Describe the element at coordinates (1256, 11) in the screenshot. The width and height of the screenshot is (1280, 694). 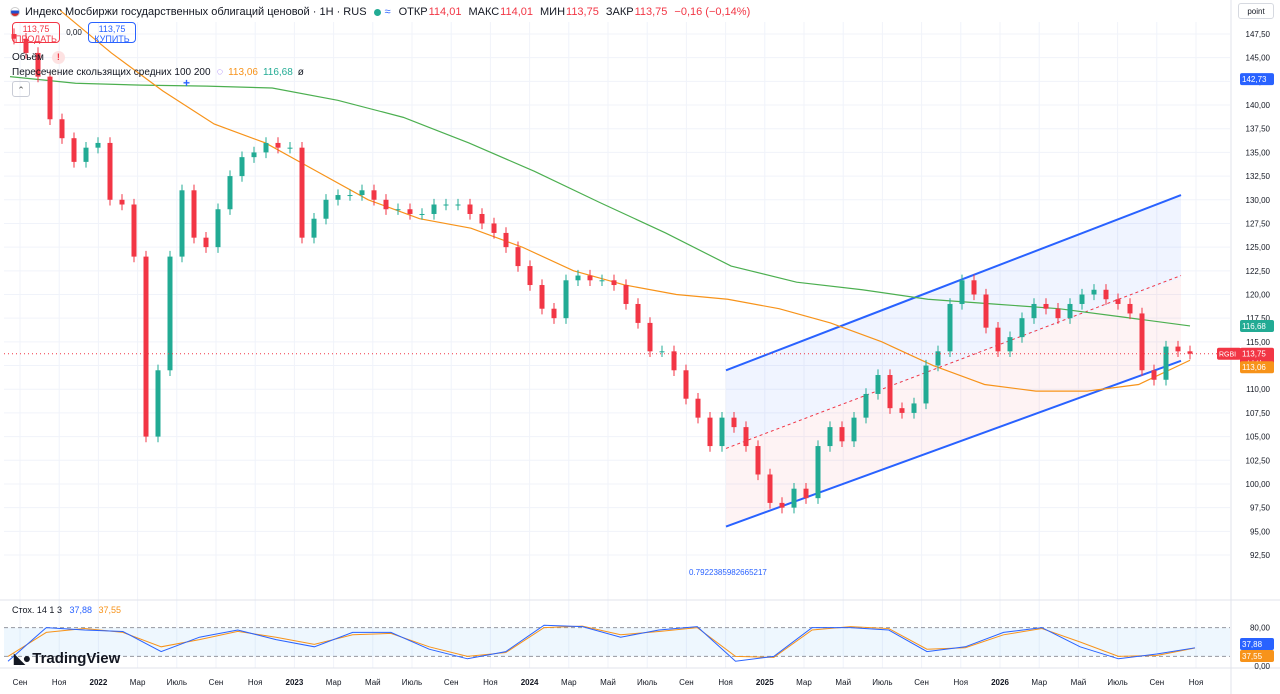
I see `scale-unit-button: point` at that location.